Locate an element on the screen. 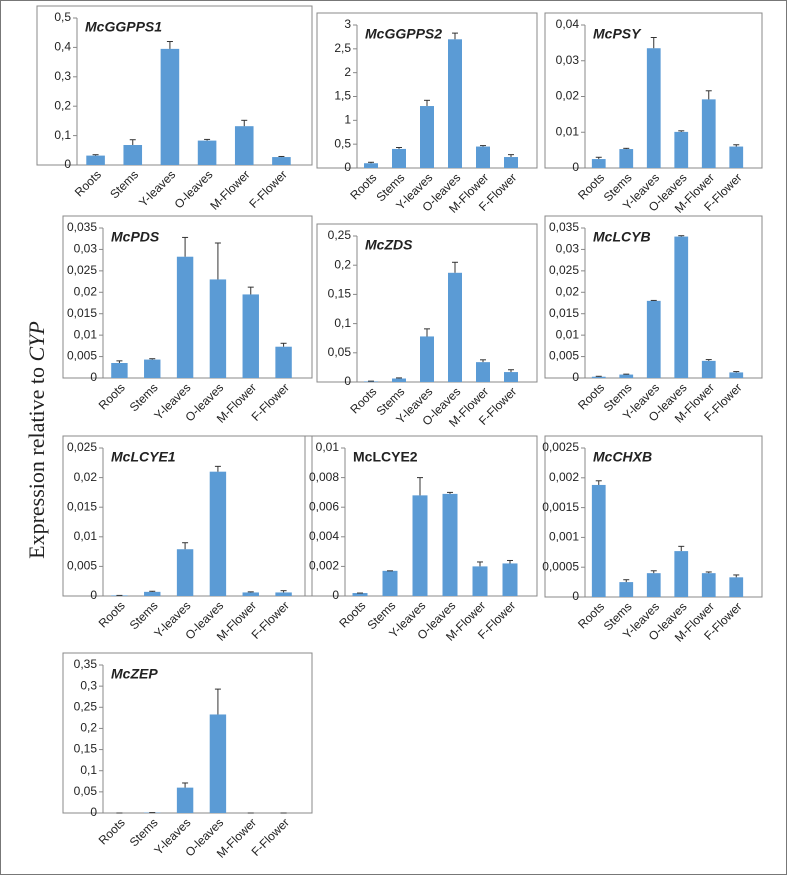 The height and width of the screenshot is (875, 787). panel-title: McCHXB is located at coordinates (622, 457).